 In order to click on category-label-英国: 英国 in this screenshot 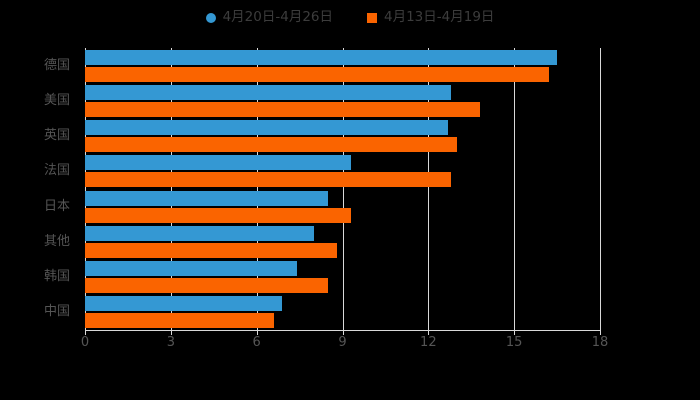, I will do `click(56, 136)`.